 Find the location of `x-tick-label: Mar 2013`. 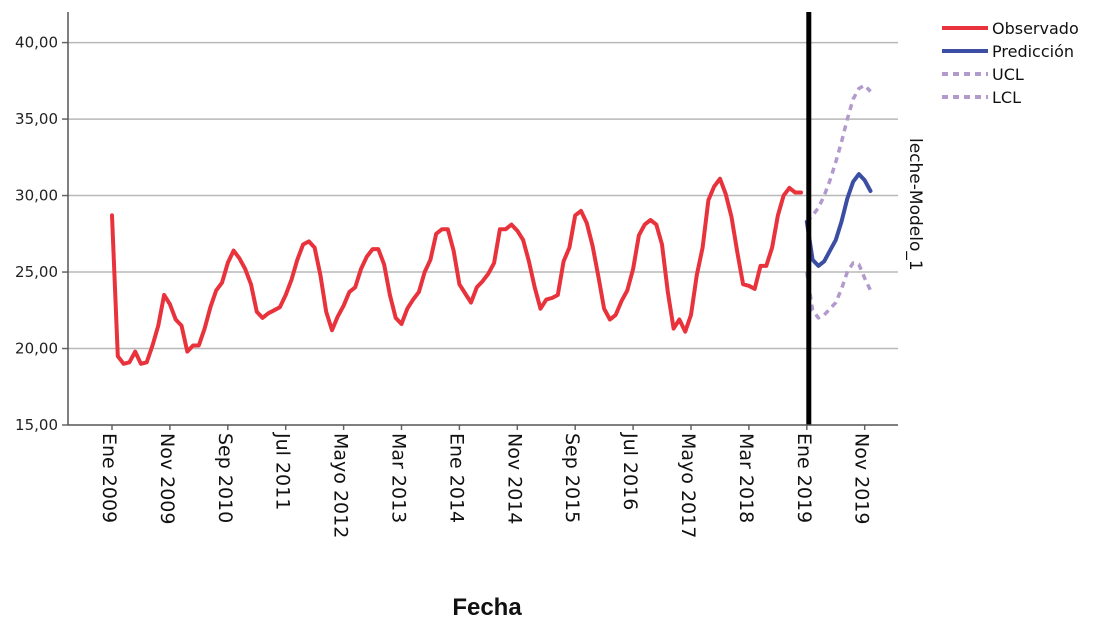

x-tick-label: Mar 2013 is located at coordinates (399, 478).